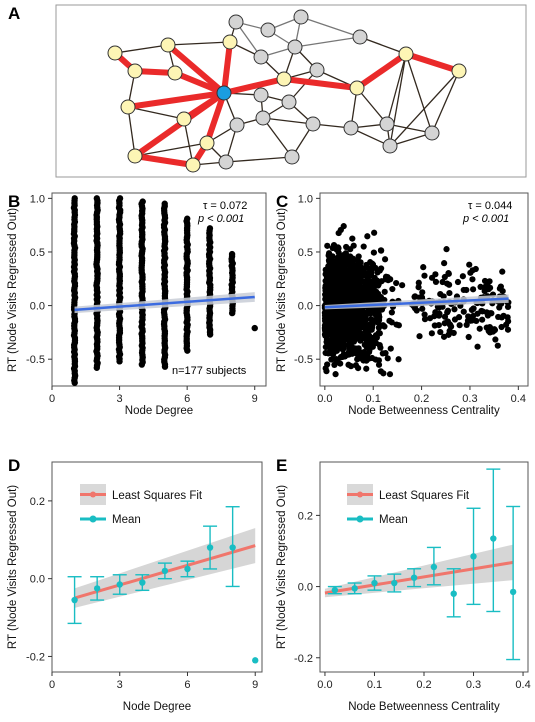 This screenshot has height=722, width=535. I want to click on x-tick-label: 9, so click(255, 685).